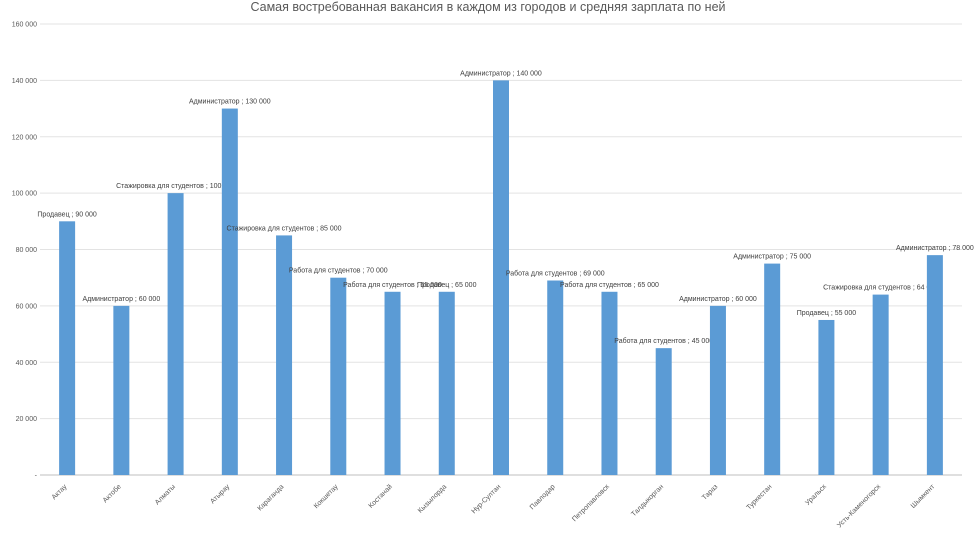  Describe the element at coordinates (827, 313) in the screenshot. I see `data-label: Продавец ; 55 000` at that location.